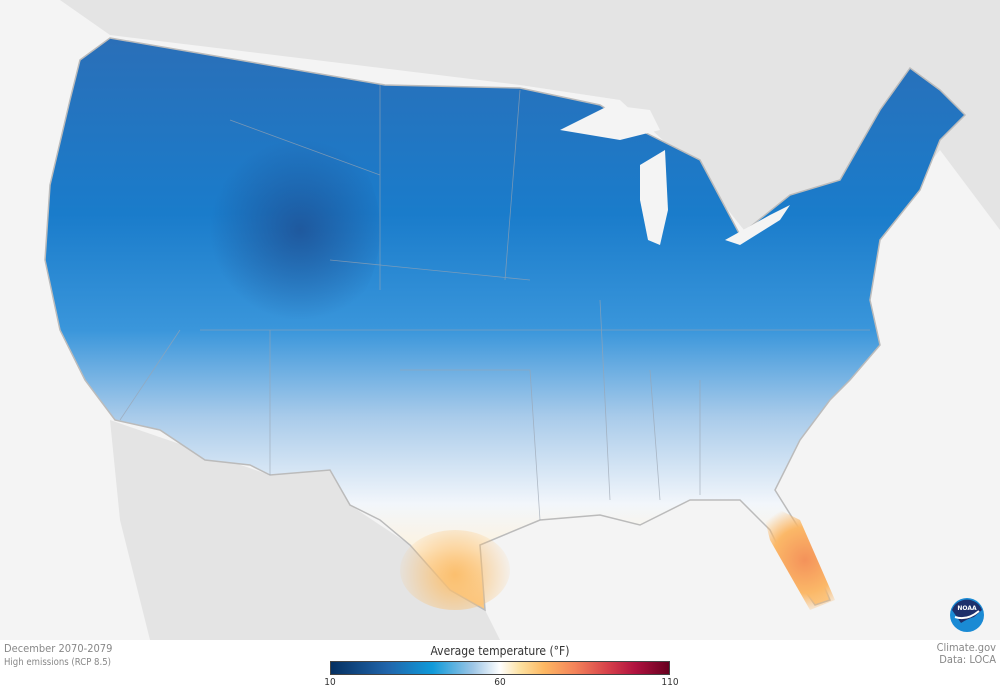 This screenshot has height=690, width=1000. Describe the element at coordinates (654, 197) in the screenshot. I see `lake-michigan` at that location.